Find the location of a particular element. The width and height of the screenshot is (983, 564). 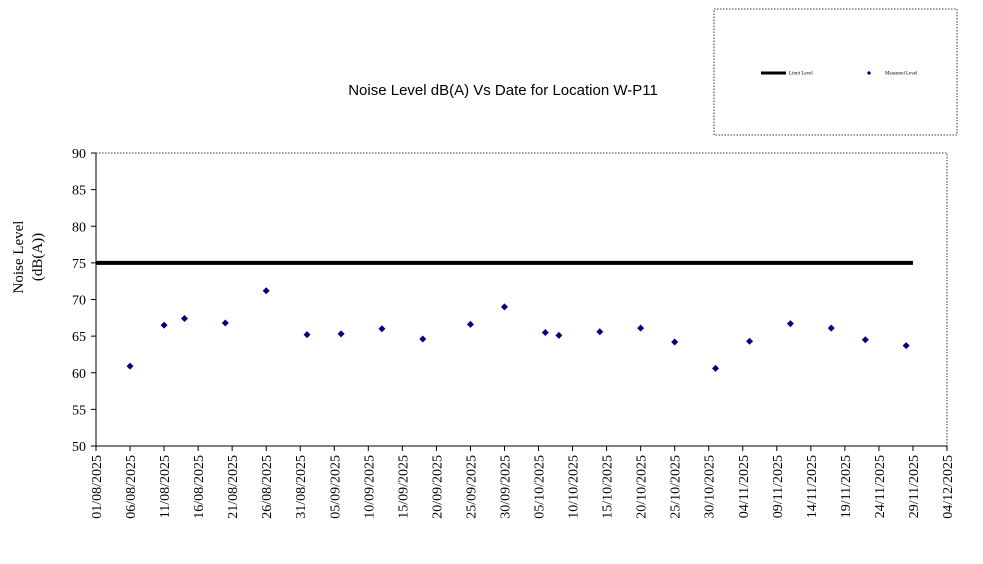

x-tick-label: 10/10/2025 is located at coordinates (574, 487).